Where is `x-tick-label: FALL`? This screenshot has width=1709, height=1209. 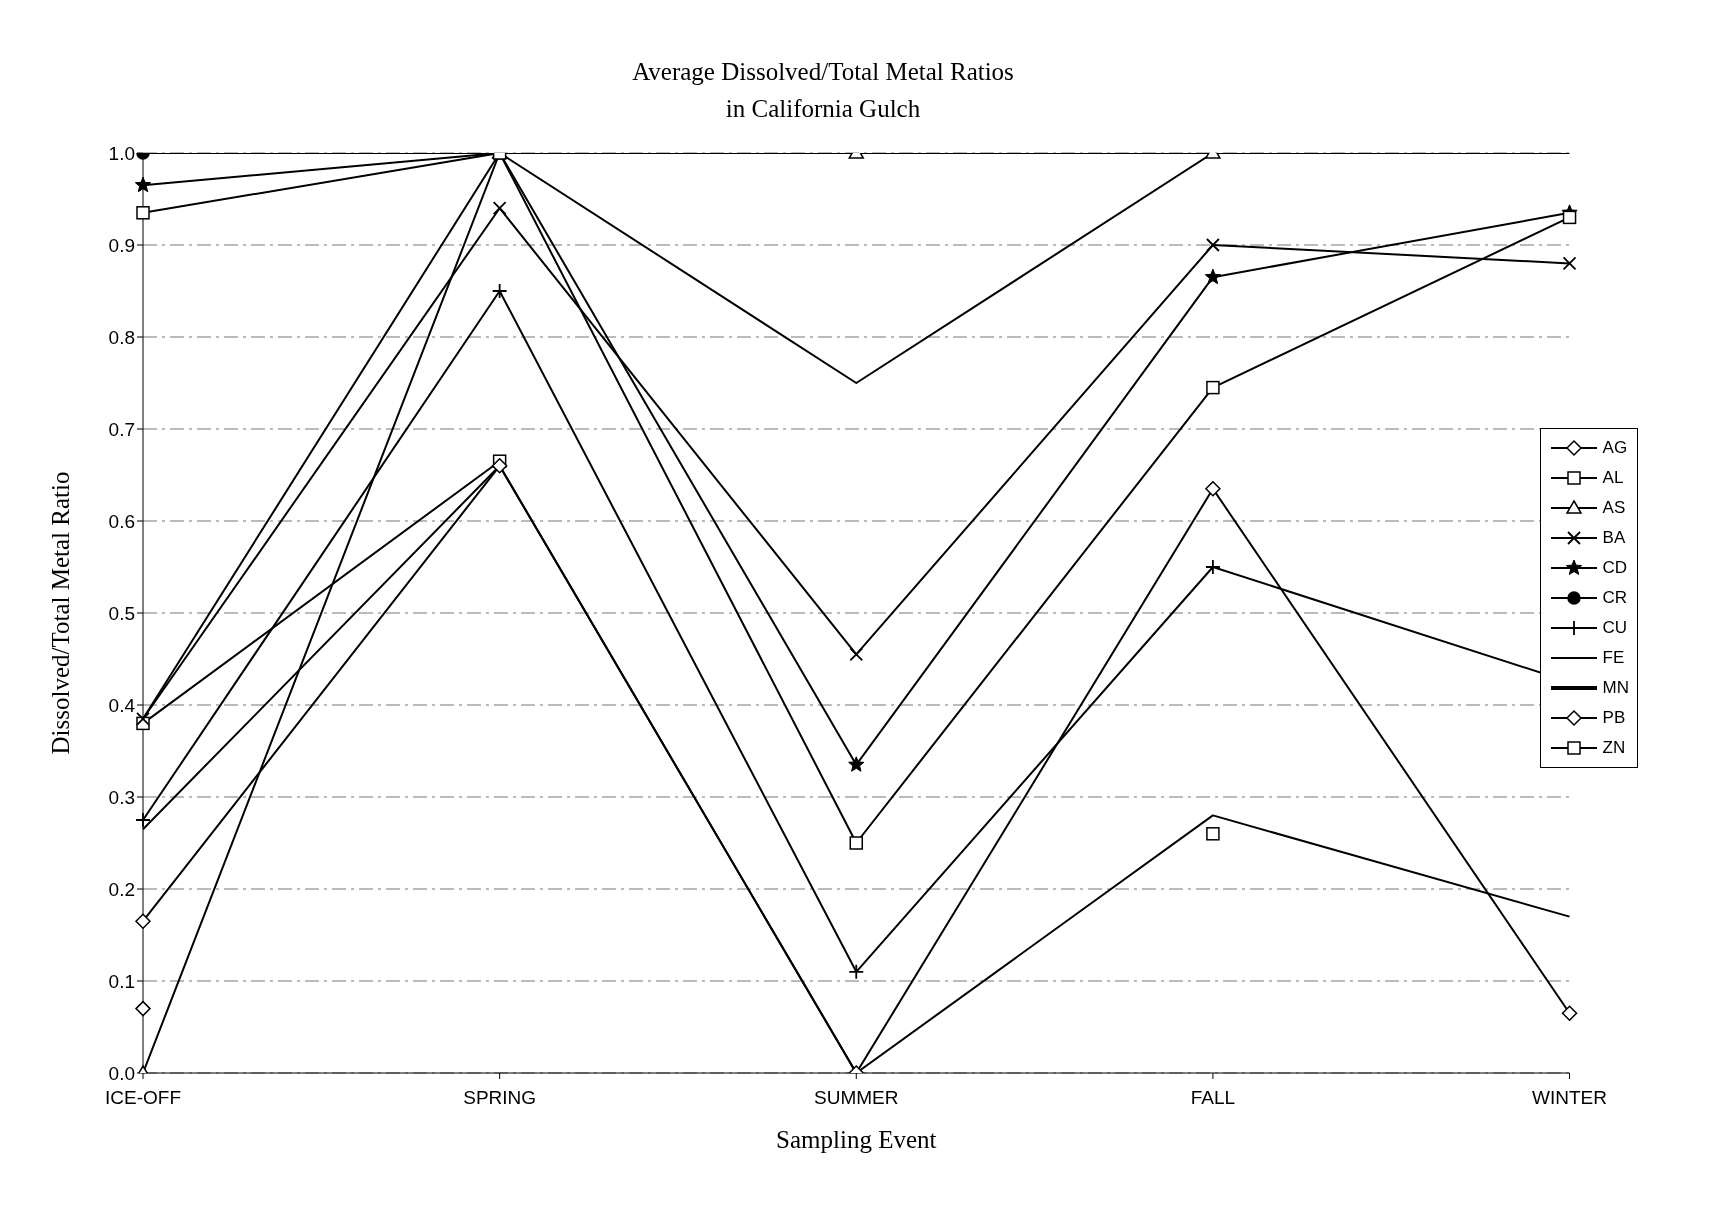
x-tick-label: FALL is located at coordinates (1213, 1098).